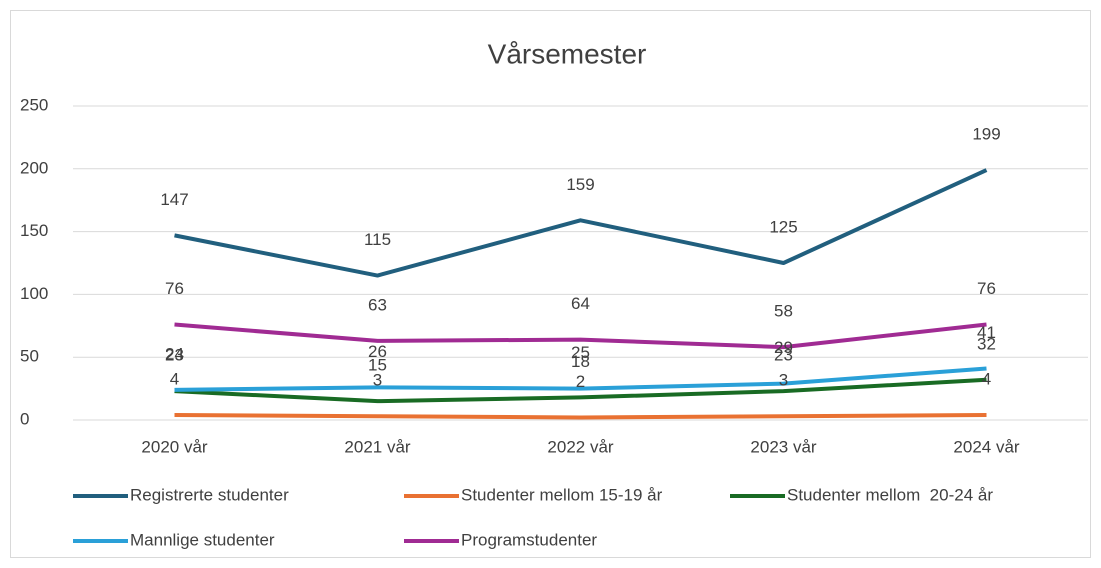 The height and width of the screenshot is (568, 1101). I want to click on x-tick-label: 2020 vår, so click(174, 446).